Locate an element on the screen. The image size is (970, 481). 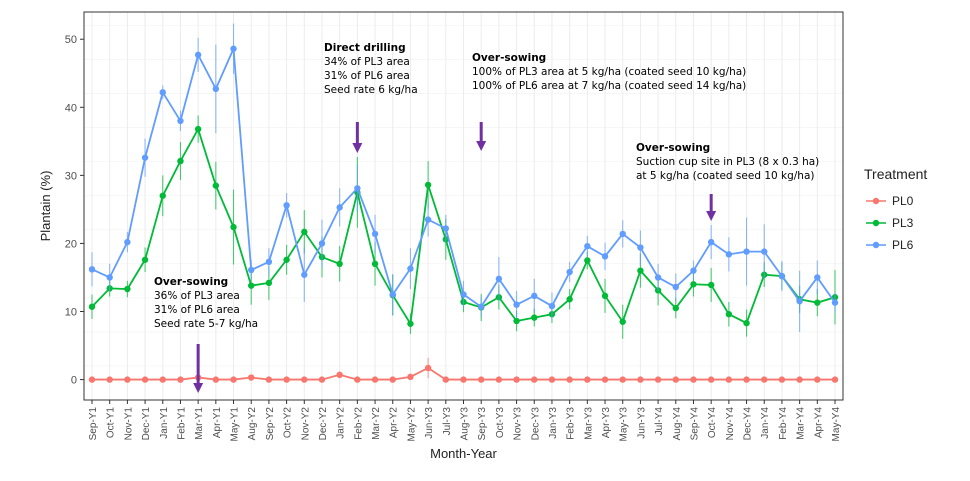
annotation-line: 34% of PL3 area is located at coordinates (367, 62).